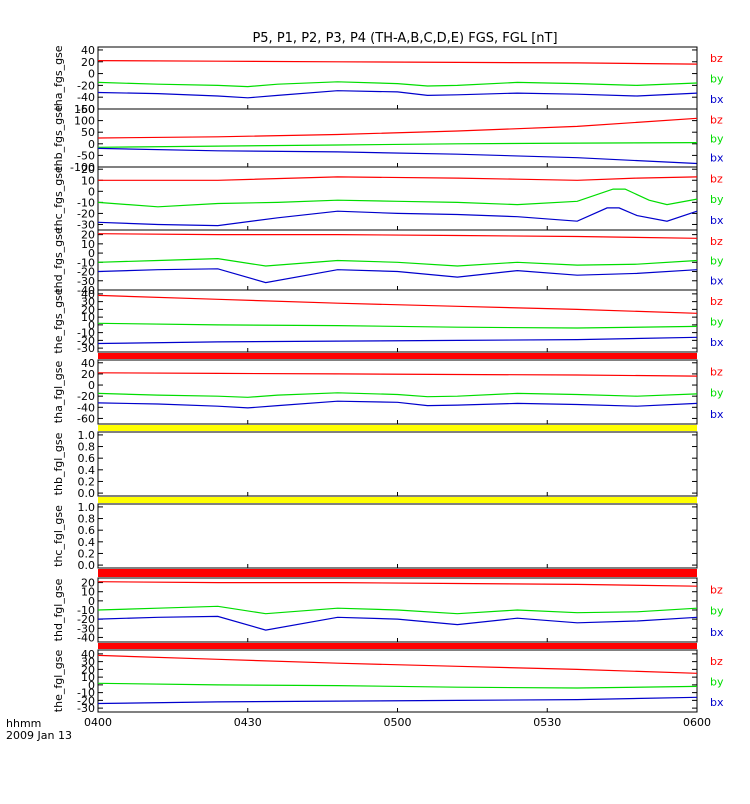 This screenshot has height=804, width=750. I want to click on panel-thb_fgl_gse: 1.00.80.60.40.20.0 thb_fgl_gse, so click(375, 464).